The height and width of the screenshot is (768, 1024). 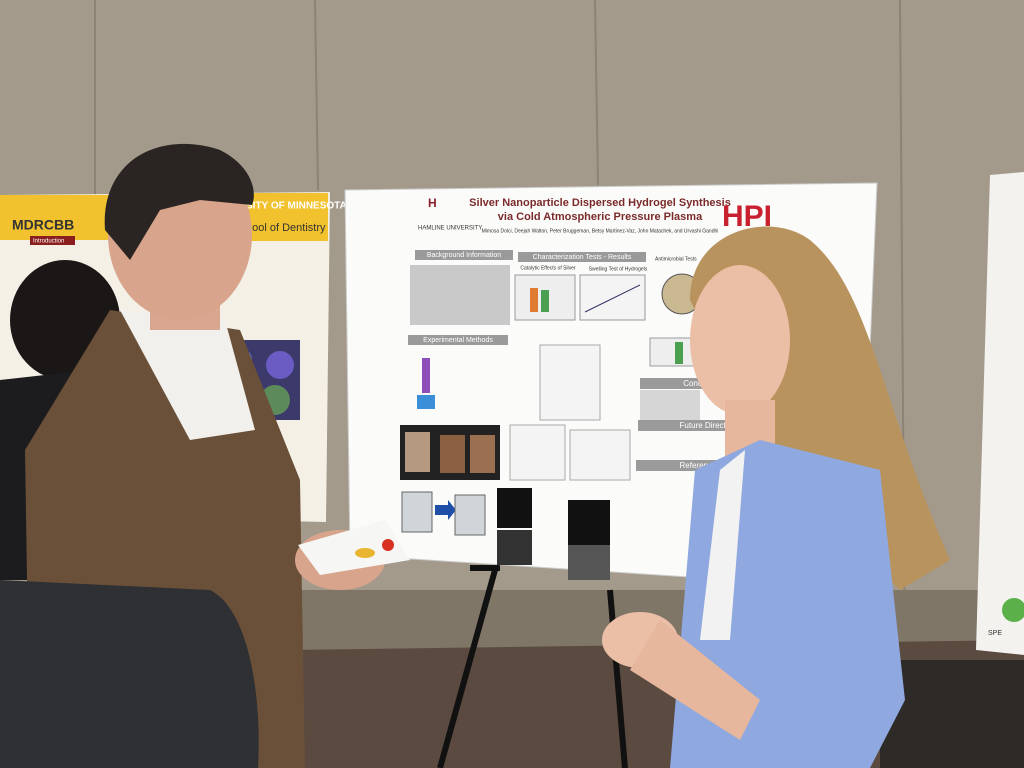 I want to click on person-foreground, so click(x=129, y=674).